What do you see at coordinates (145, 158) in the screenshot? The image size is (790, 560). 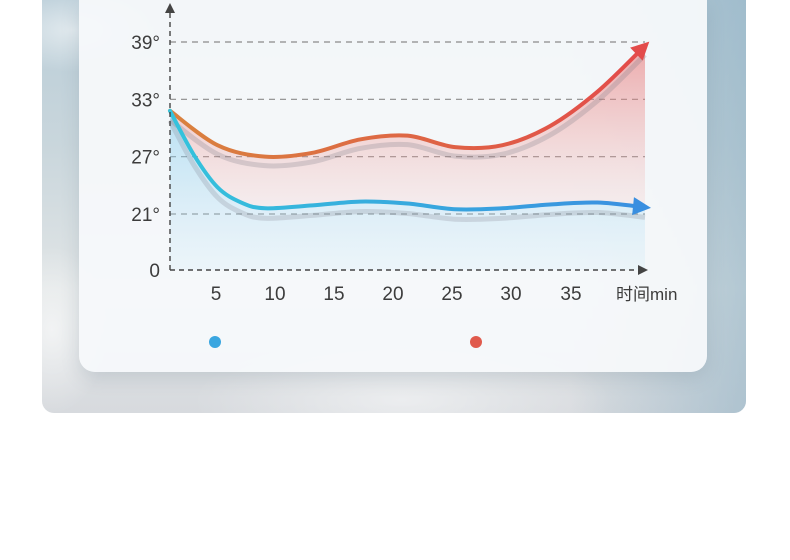 I see `y-tick-label: 27°` at bounding box center [145, 158].